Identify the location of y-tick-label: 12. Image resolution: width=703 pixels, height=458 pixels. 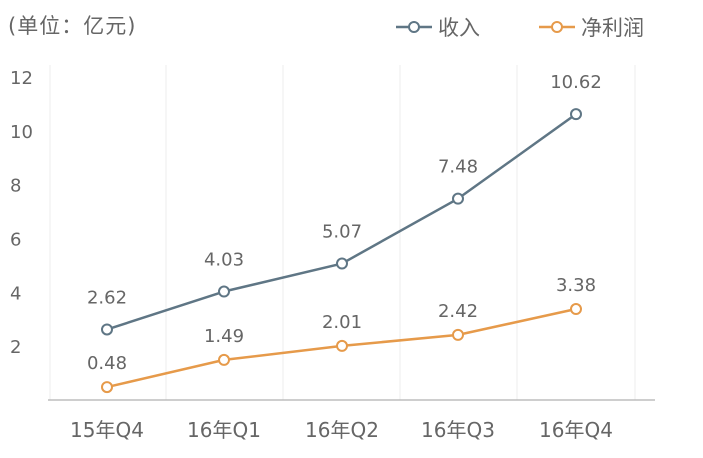
(21, 78).